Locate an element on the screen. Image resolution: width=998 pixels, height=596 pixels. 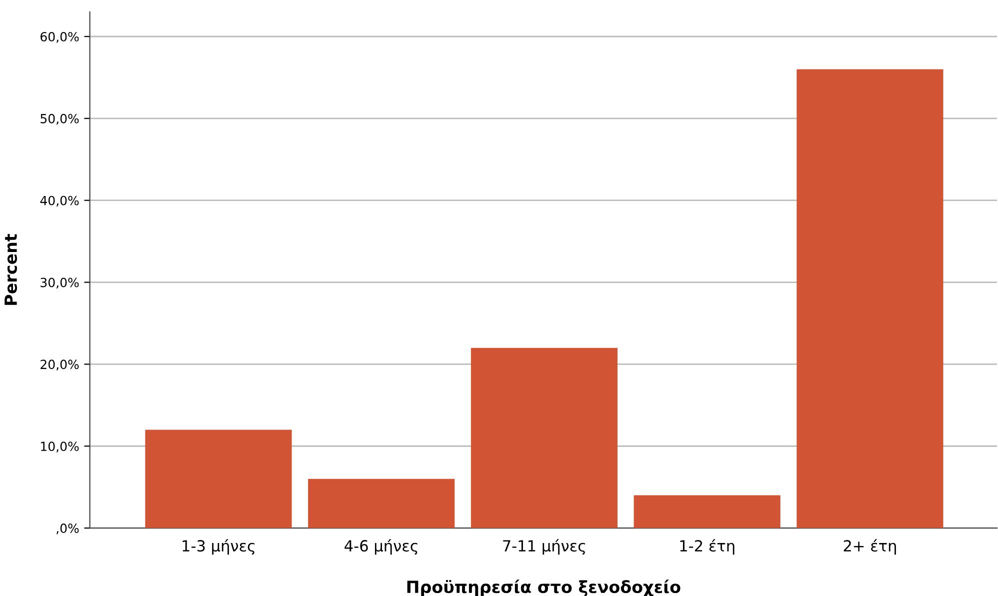
y-axis-title: Percent is located at coordinates (11, 269).